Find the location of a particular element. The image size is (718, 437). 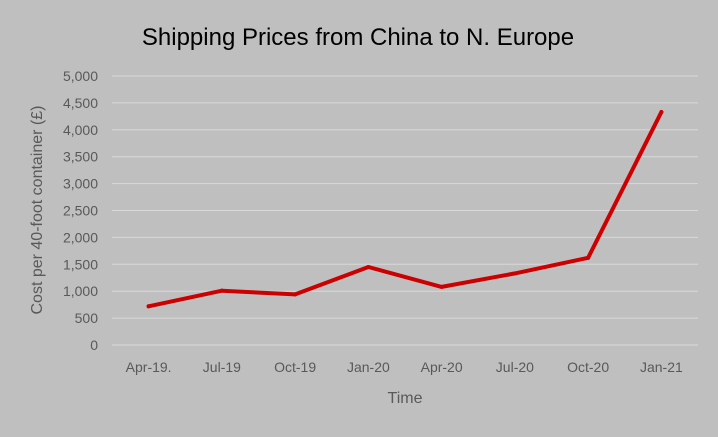

y-tick-label: 2,000 is located at coordinates (80, 237).